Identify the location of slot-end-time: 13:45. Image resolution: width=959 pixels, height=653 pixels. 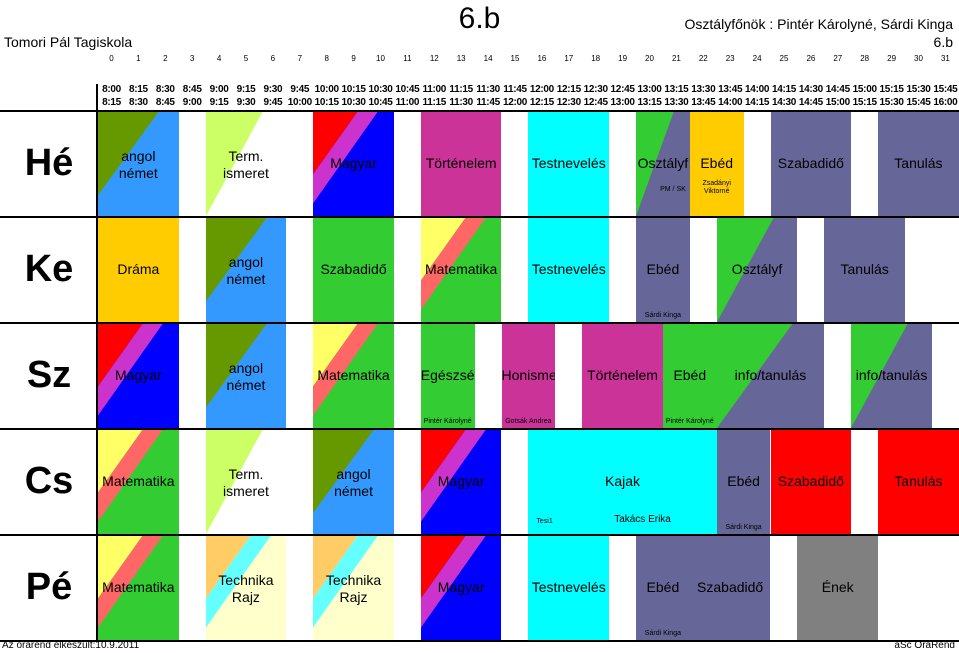
(703, 102).